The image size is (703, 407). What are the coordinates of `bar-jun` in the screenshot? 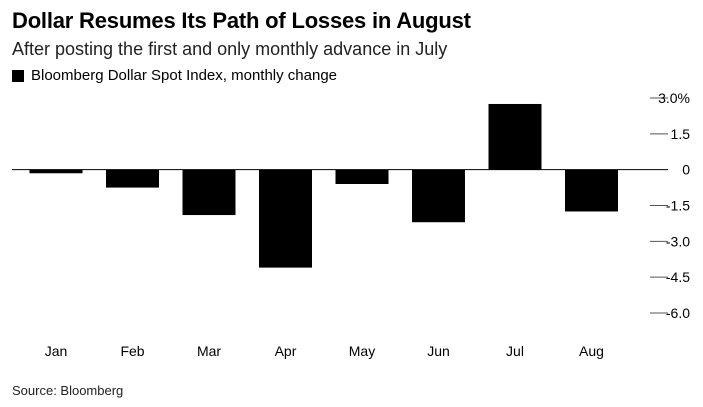 It's located at (438, 196).